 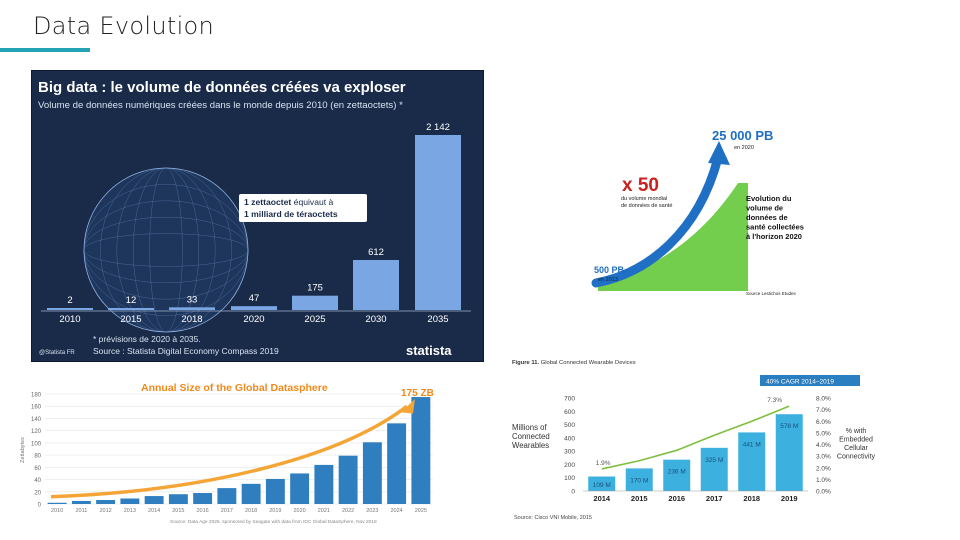 I want to click on y-tick-label: 20, so click(x=37, y=493).